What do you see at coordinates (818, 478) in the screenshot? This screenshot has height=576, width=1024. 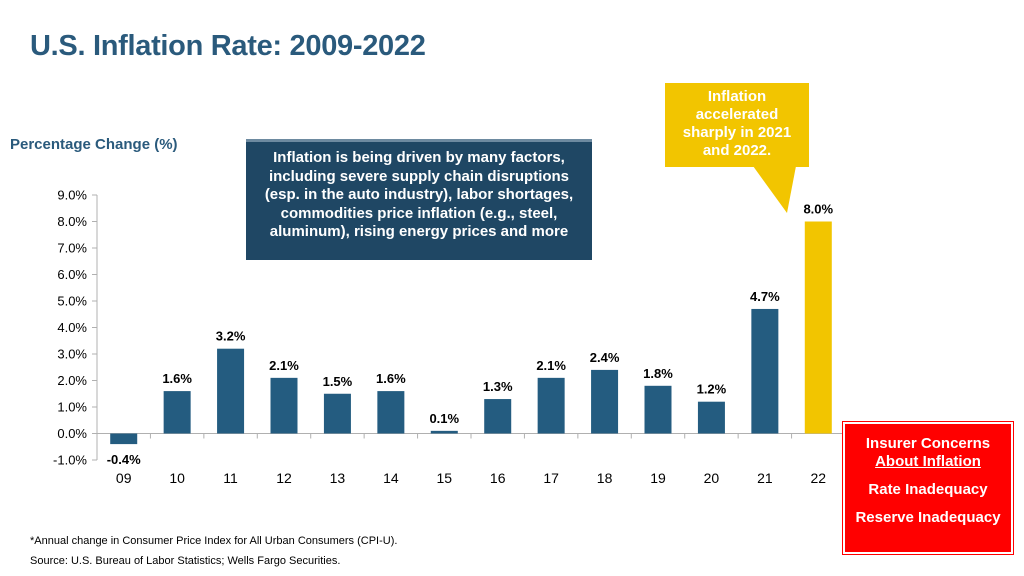 I see `x-tick-label-22: 22` at bounding box center [818, 478].